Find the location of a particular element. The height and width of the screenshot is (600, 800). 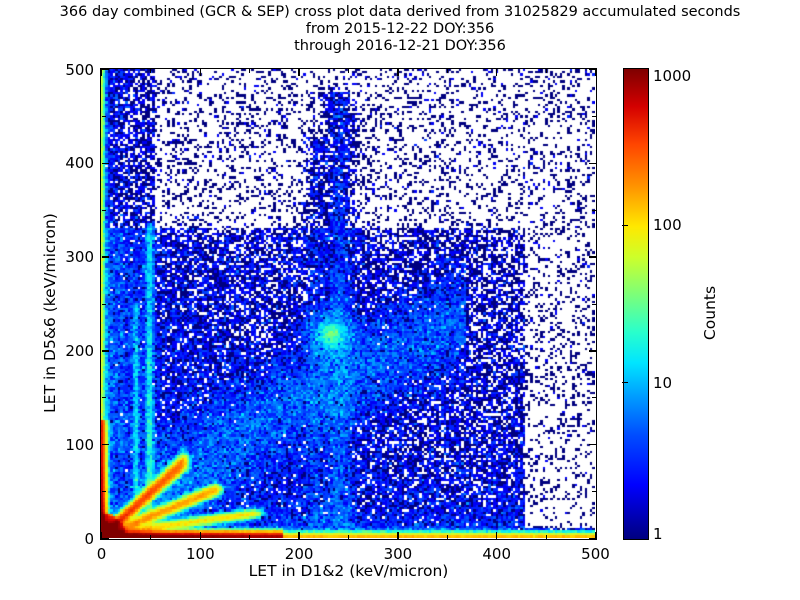

colorbar-tick-label: 1 is located at coordinates (658, 534).